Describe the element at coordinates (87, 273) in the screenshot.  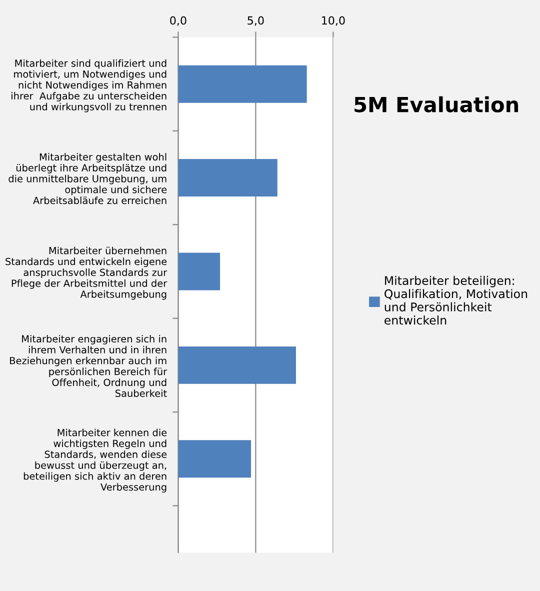
I see `y-tick-label: Mitarbeiter übernehmen Standards und entwickeln eigene anspruchsvolle Standards zur Pflege der Arbeitsmittel und der Arbeitsumgebung` at that location.